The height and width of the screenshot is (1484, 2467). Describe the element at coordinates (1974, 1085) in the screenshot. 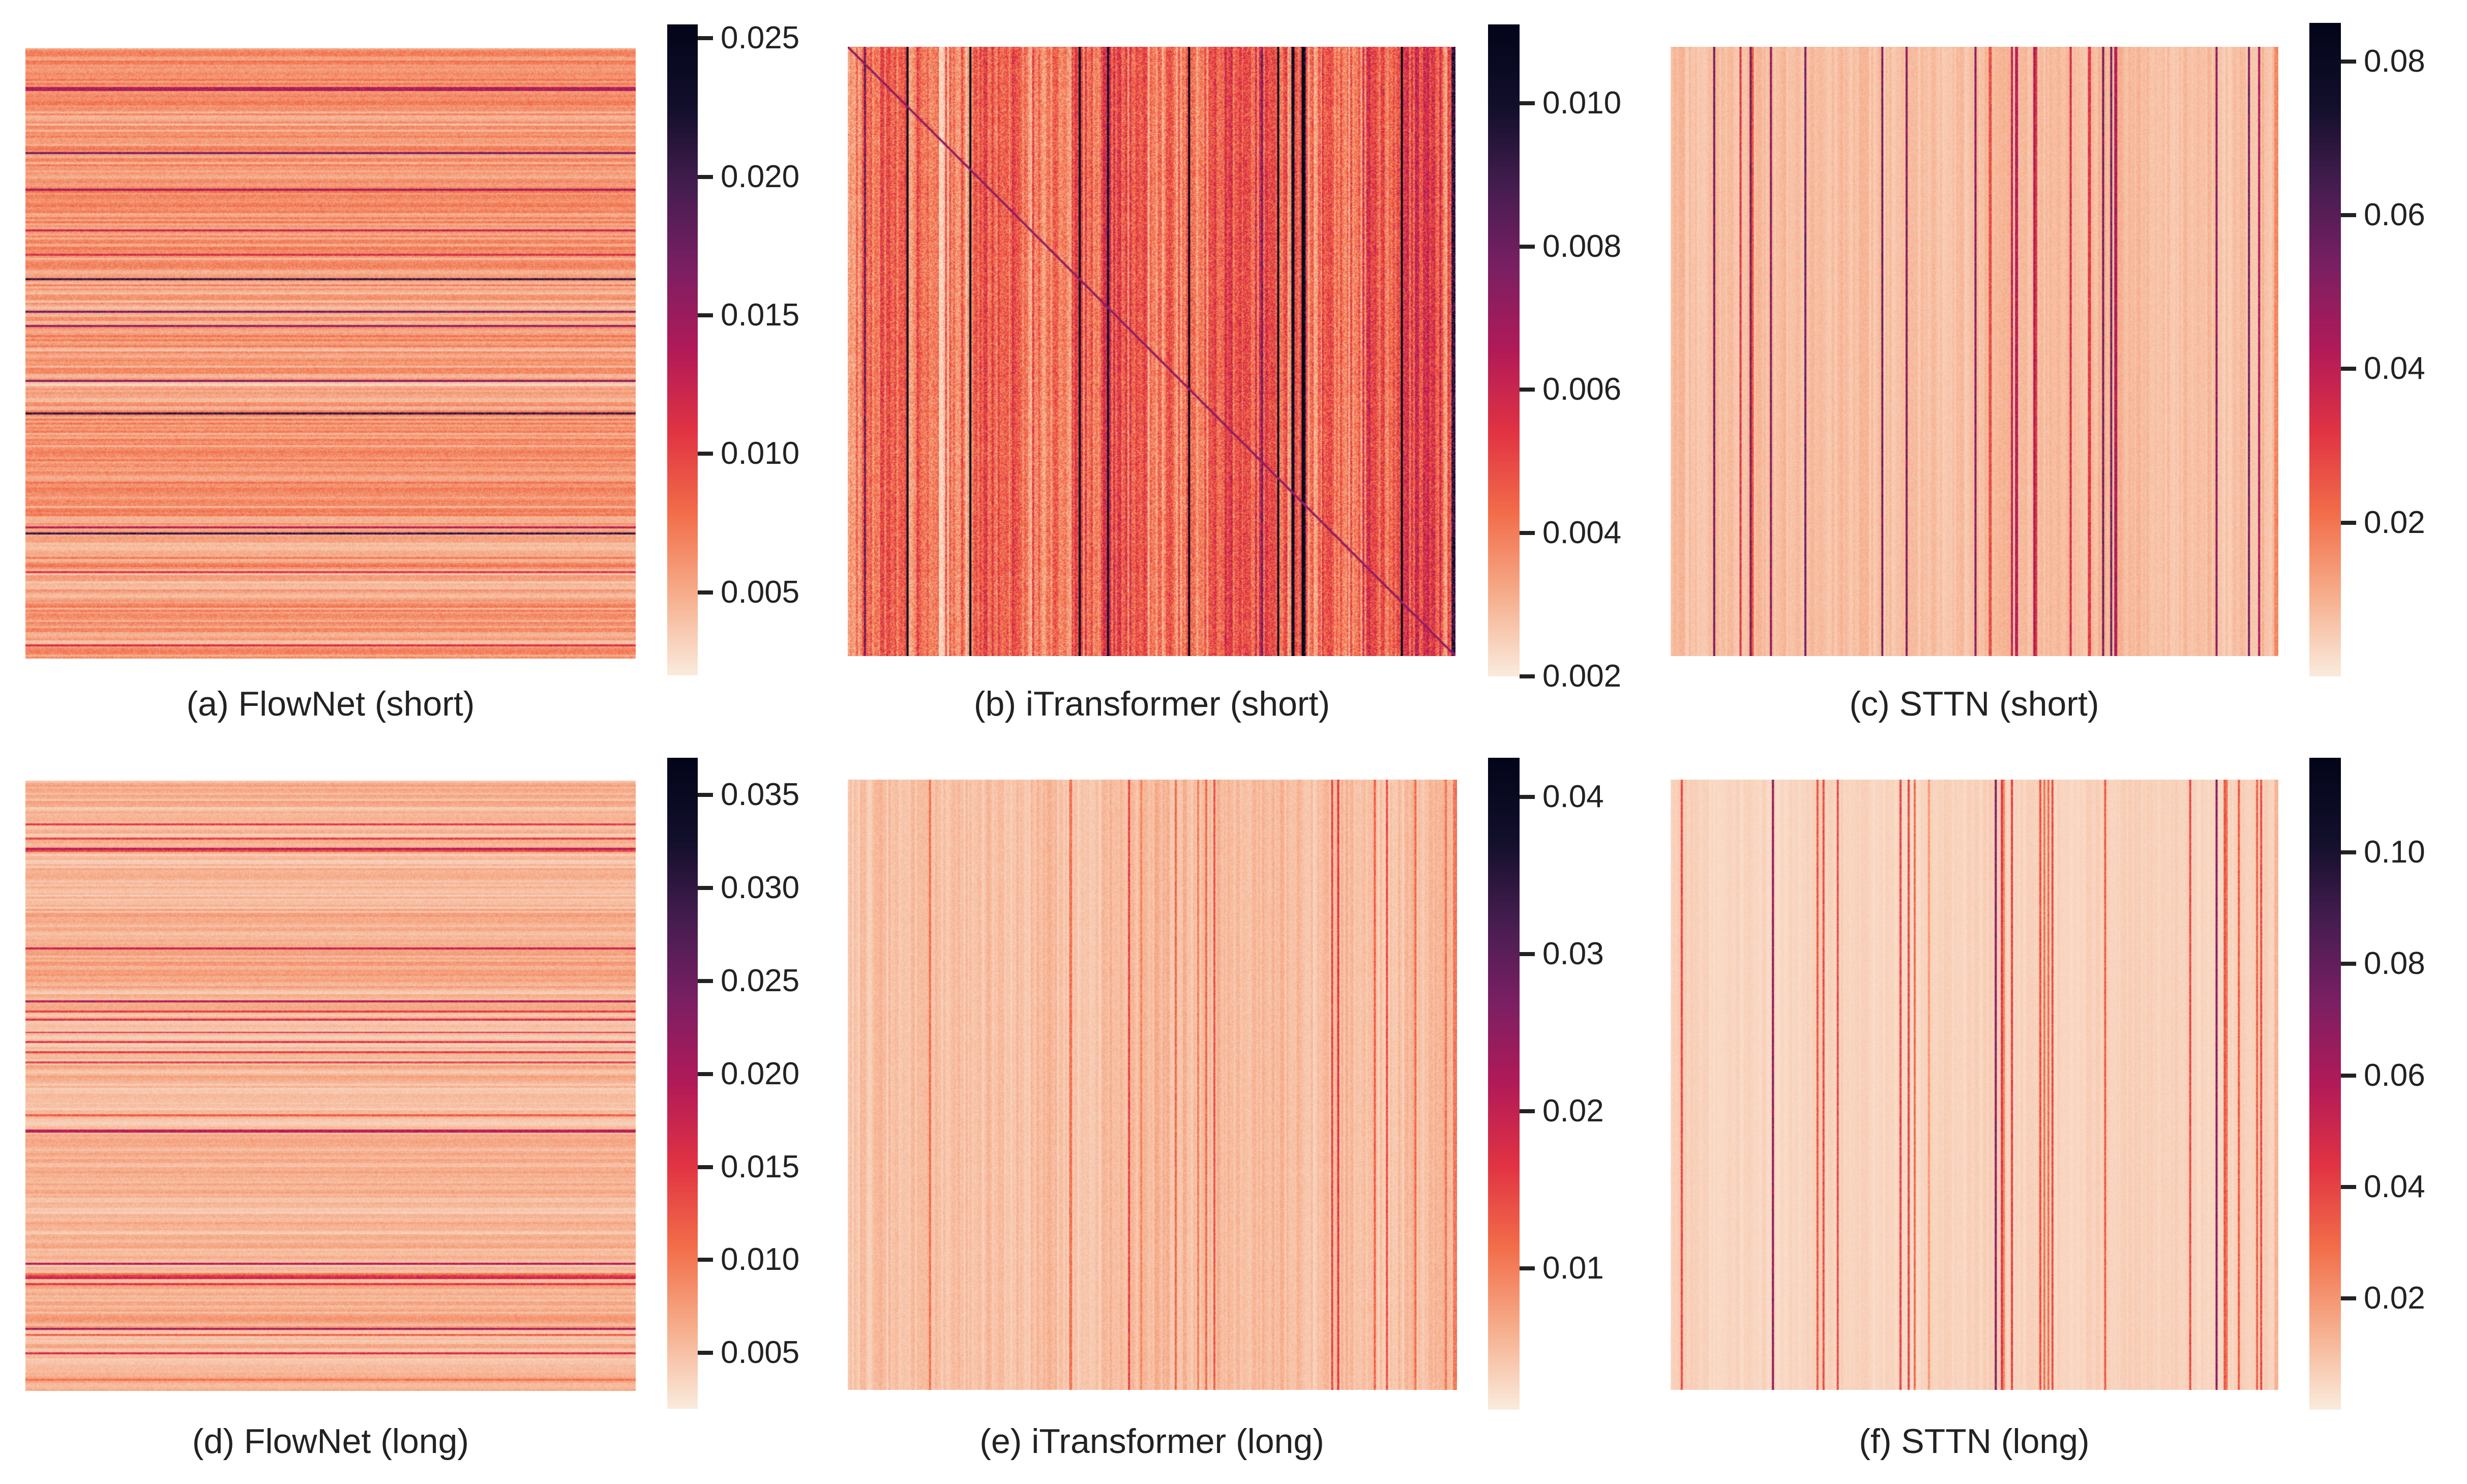

I see `heatmap-f` at that location.